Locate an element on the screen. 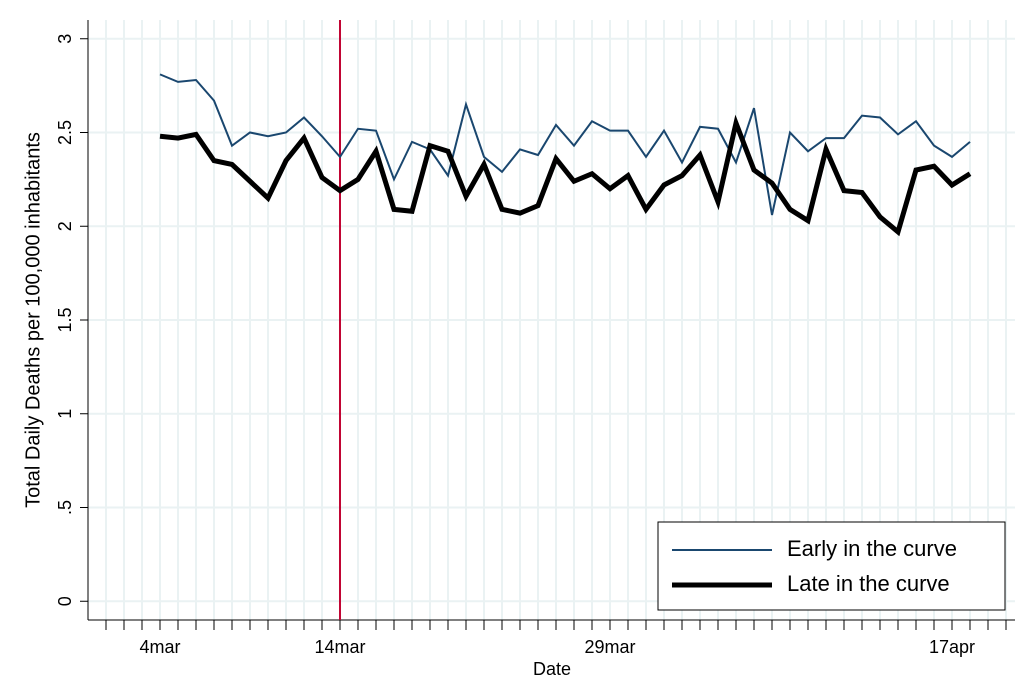 The width and height of the screenshot is (1034, 685). series-line is located at coordinates (565, 175).